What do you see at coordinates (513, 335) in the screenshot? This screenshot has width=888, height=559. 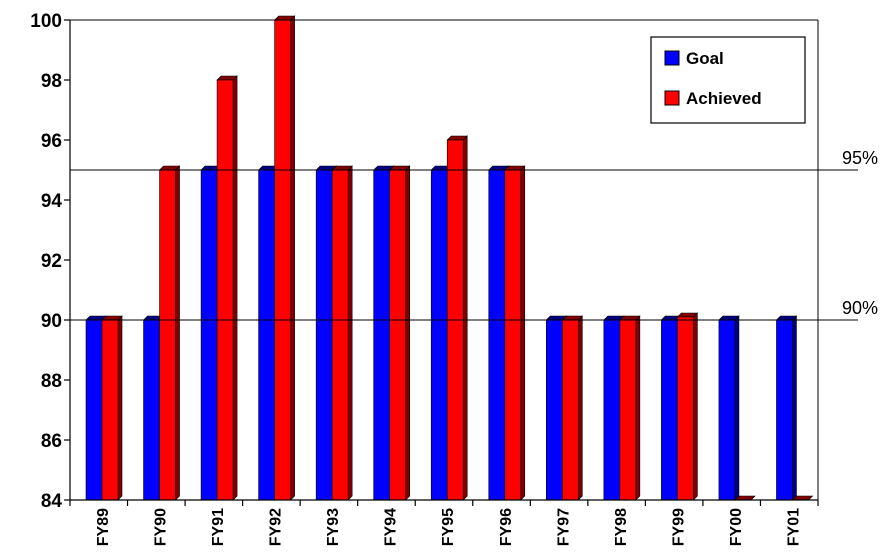 I see `bar-achieved-fy96` at bounding box center [513, 335].